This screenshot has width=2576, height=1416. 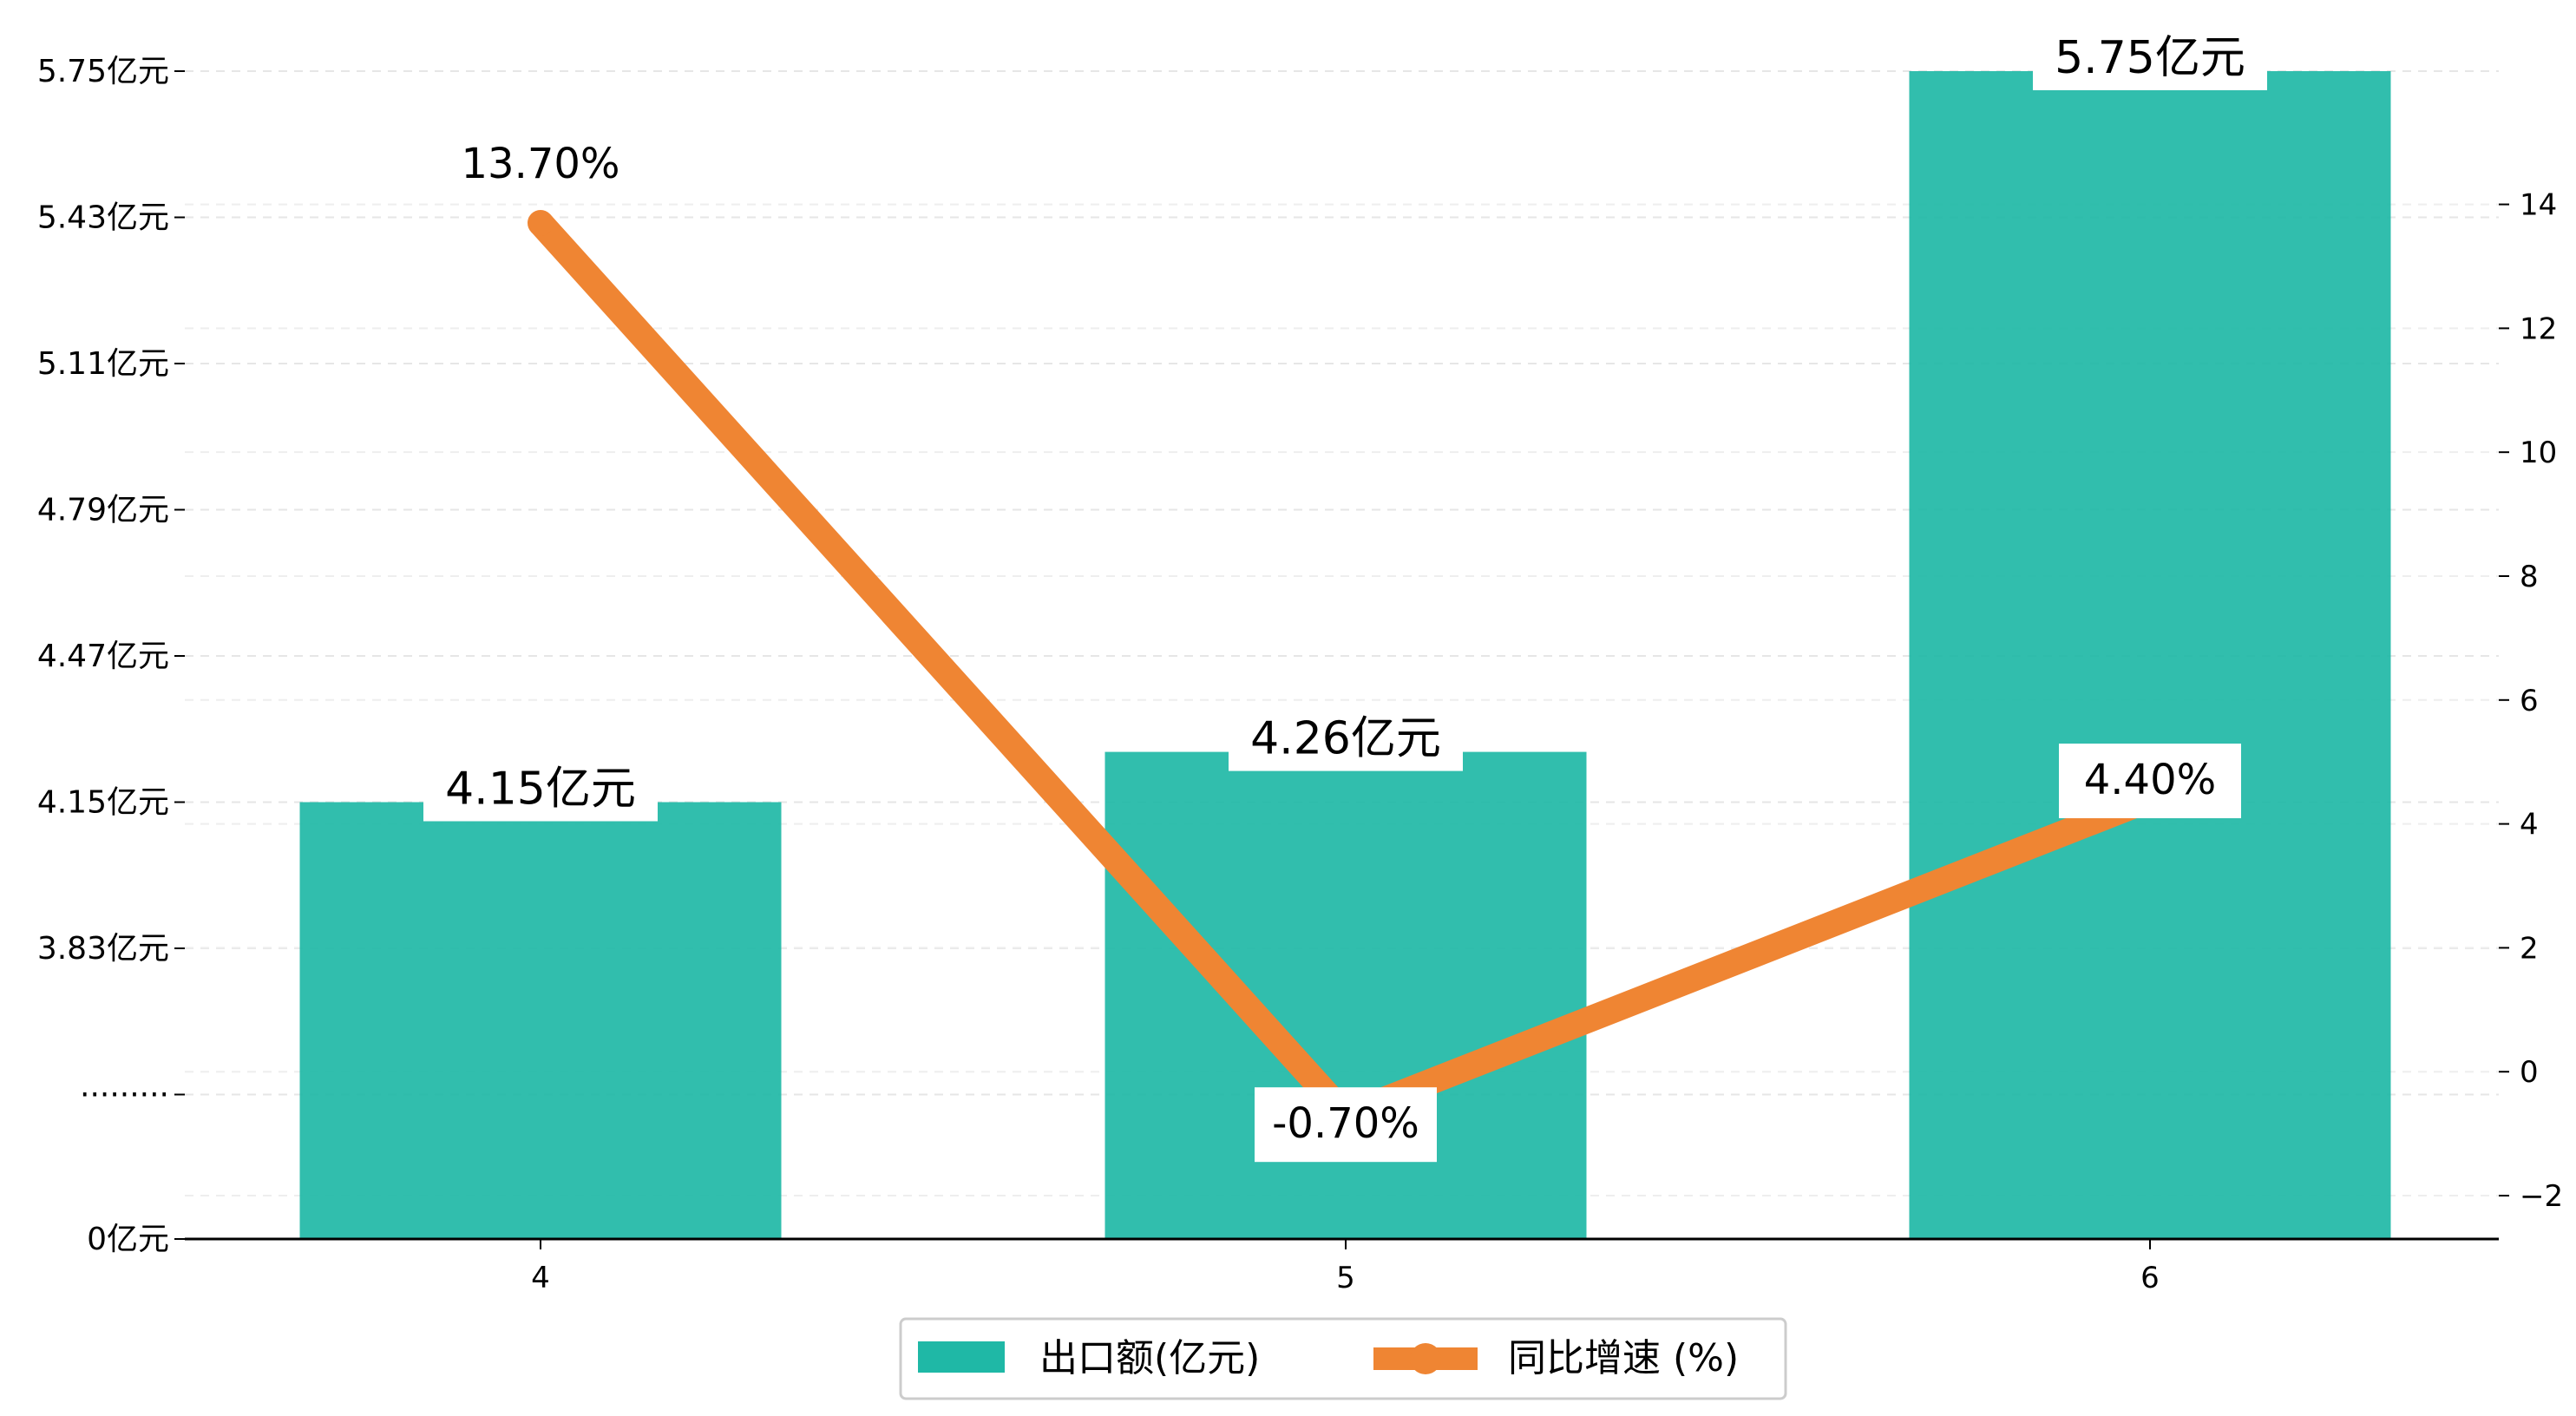 I want to click on left-tick-label: 3.83亿元, so click(x=103, y=949).